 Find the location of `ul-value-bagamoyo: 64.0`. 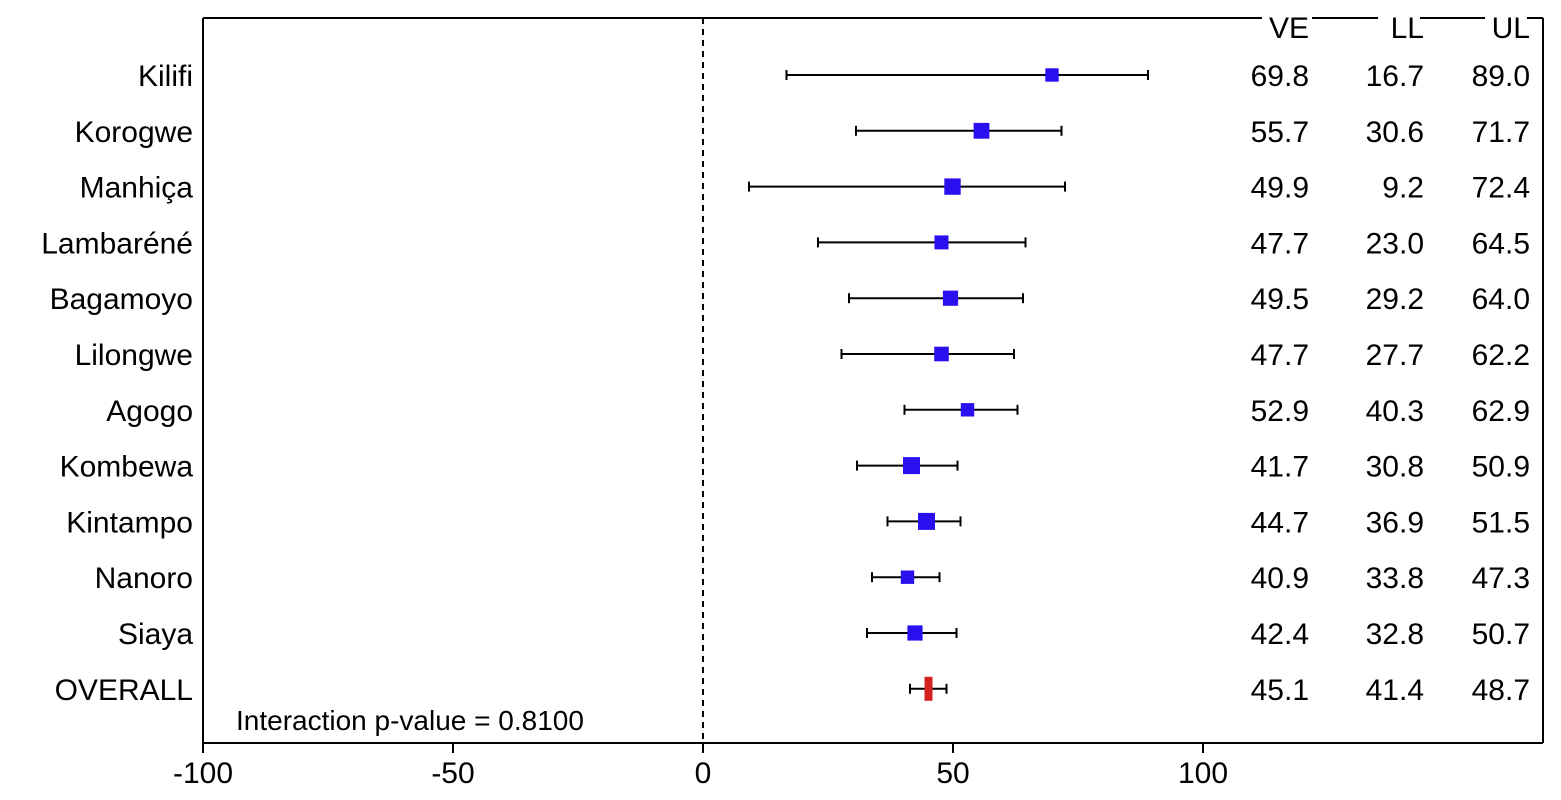

ul-value-bagamoyo: 64.0 is located at coordinates (1501, 299).